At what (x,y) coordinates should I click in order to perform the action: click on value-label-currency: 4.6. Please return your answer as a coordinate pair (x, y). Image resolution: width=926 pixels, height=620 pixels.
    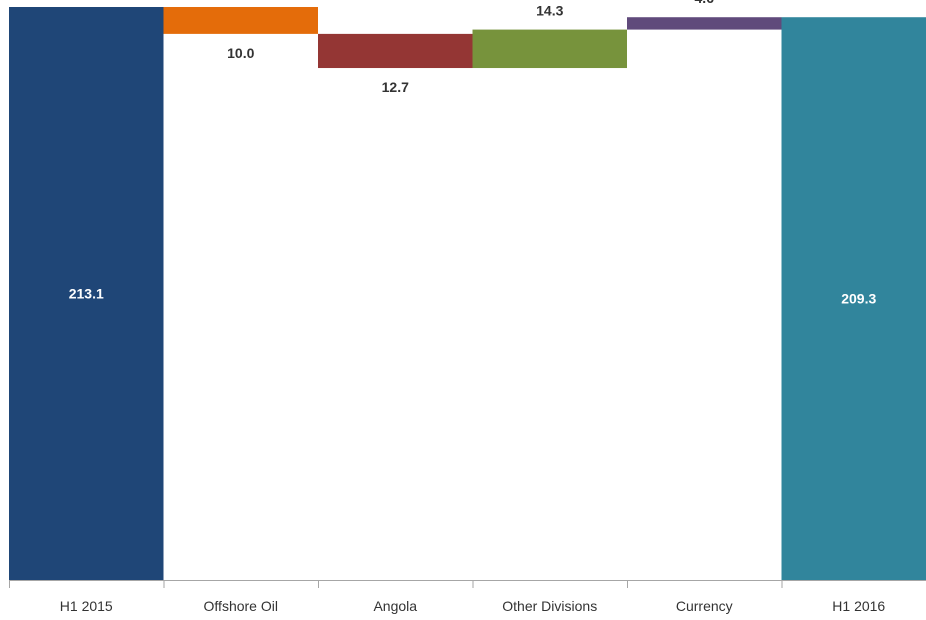
    Looking at the image, I should click on (705, 3).